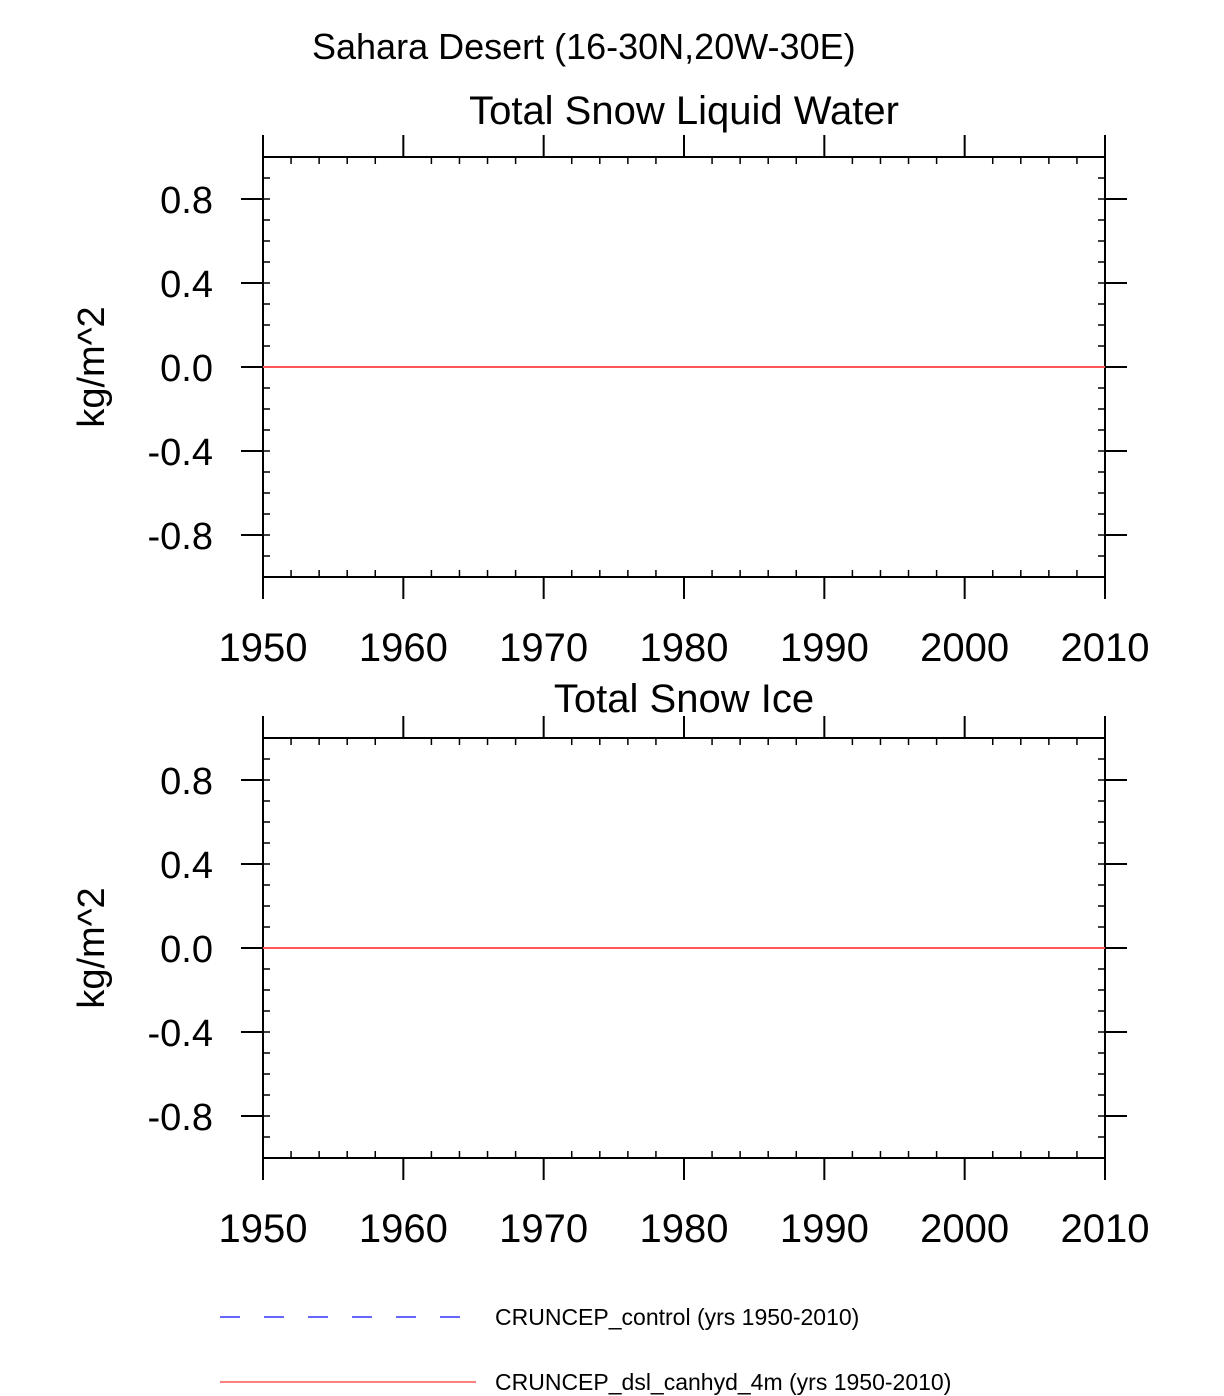 The width and height of the screenshot is (1224, 1396). I want to click on legend-label: CRUNCEP_control (yrs 1950-2010), so click(677, 1317).